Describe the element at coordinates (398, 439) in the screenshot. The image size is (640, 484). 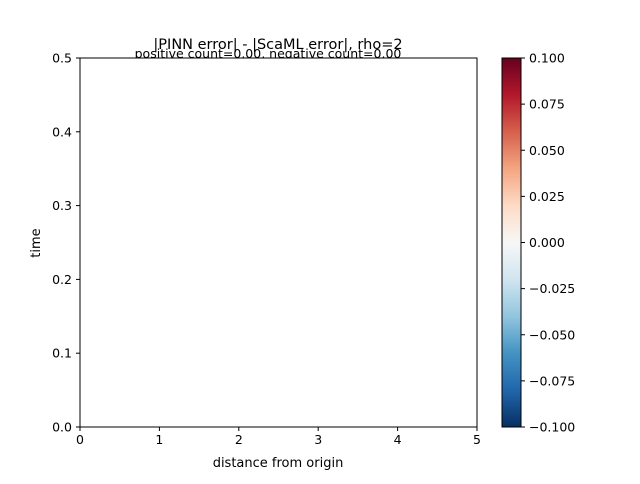
I see `x-tick-label: 4` at that location.